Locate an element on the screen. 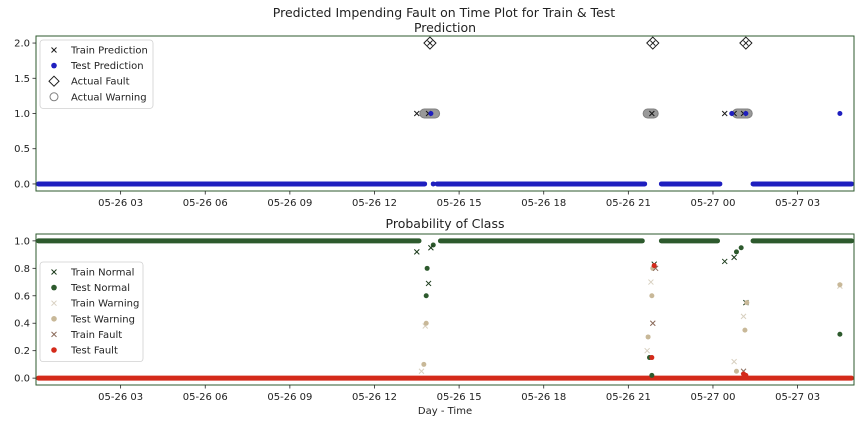 This screenshot has height=428, width=864. points-train-warning is located at coordinates (630, 327).